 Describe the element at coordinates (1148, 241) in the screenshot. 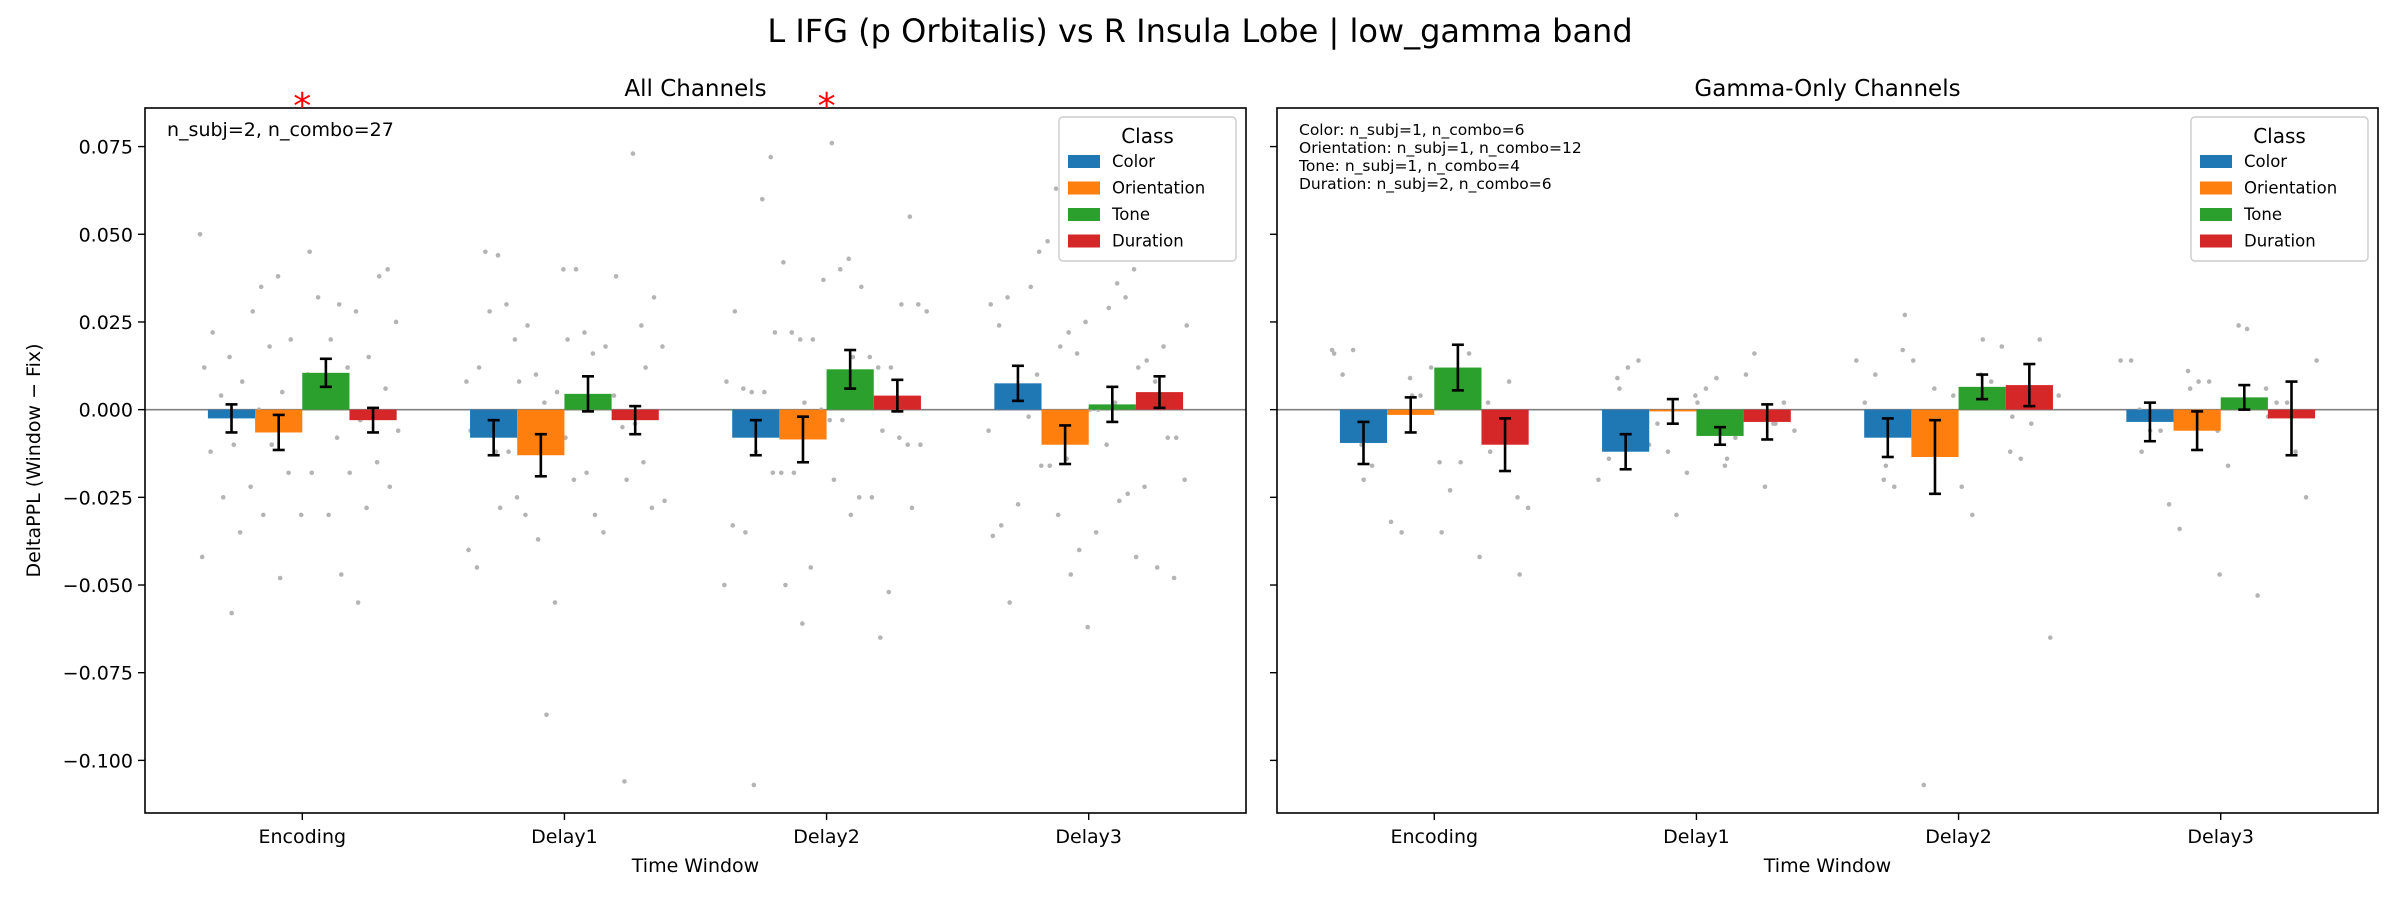

I see `legend-label-duration: Duration` at that location.